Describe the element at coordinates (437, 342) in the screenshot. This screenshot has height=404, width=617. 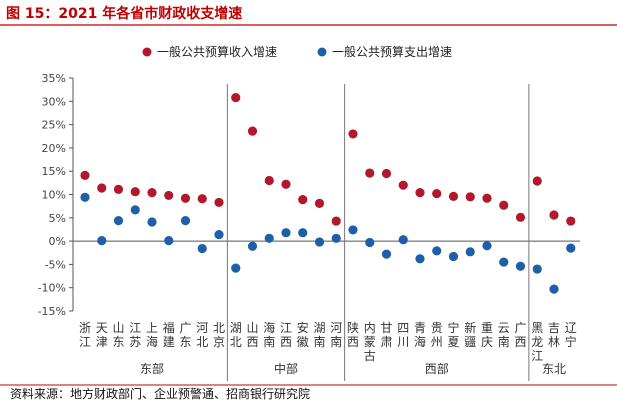
I see `x-category-char: 州` at that location.